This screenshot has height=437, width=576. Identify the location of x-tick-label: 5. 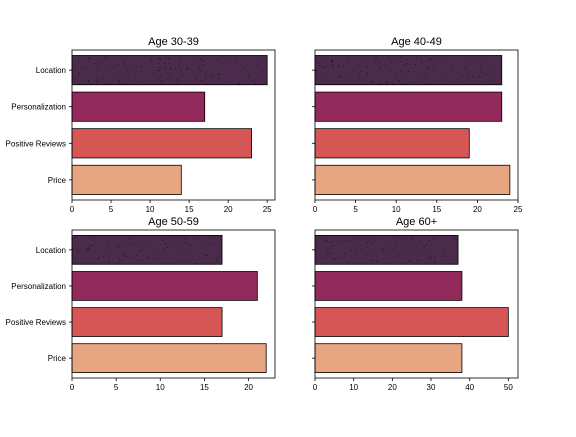
(355, 209).